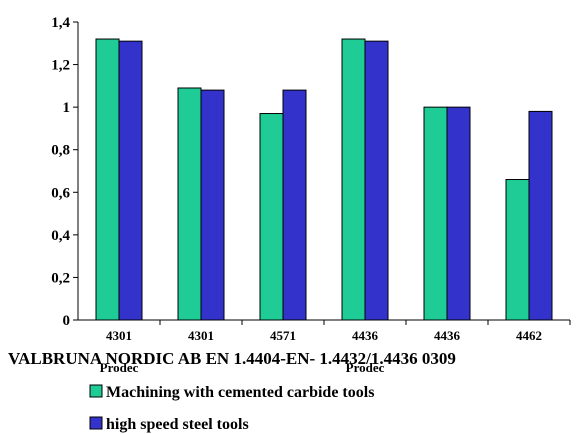 This screenshot has width=584, height=434. Describe the element at coordinates (60, 278) in the screenshot. I see `y-tick-label: 0,2` at that location.